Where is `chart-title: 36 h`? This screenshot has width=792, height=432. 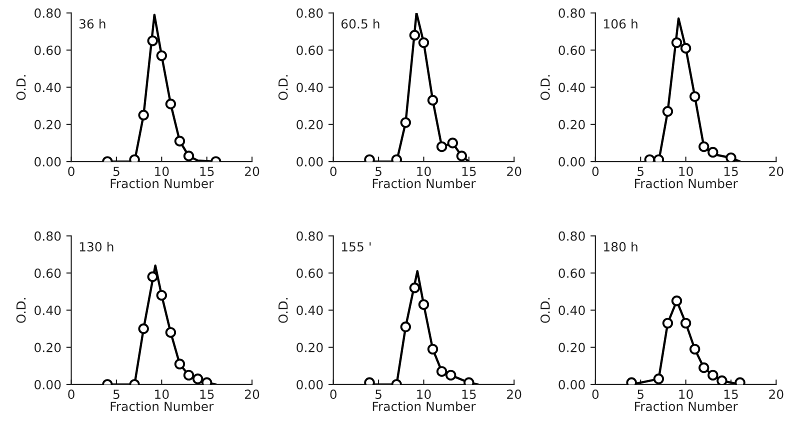 chart-title: 36 h is located at coordinates (92, 23).